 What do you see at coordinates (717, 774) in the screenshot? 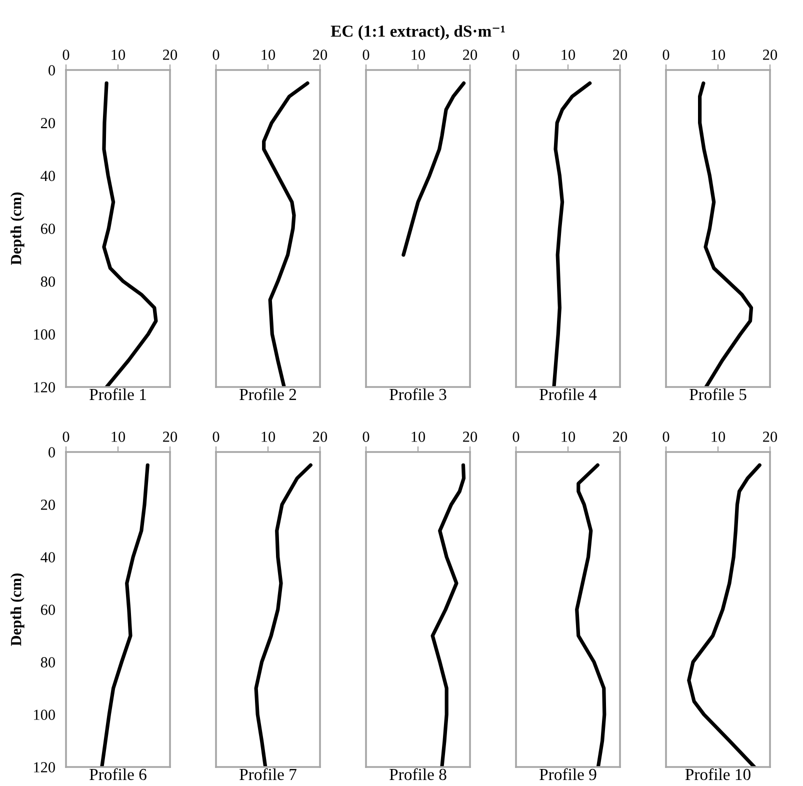
I see `x-axis-title: Profile 10` at bounding box center [717, 774].